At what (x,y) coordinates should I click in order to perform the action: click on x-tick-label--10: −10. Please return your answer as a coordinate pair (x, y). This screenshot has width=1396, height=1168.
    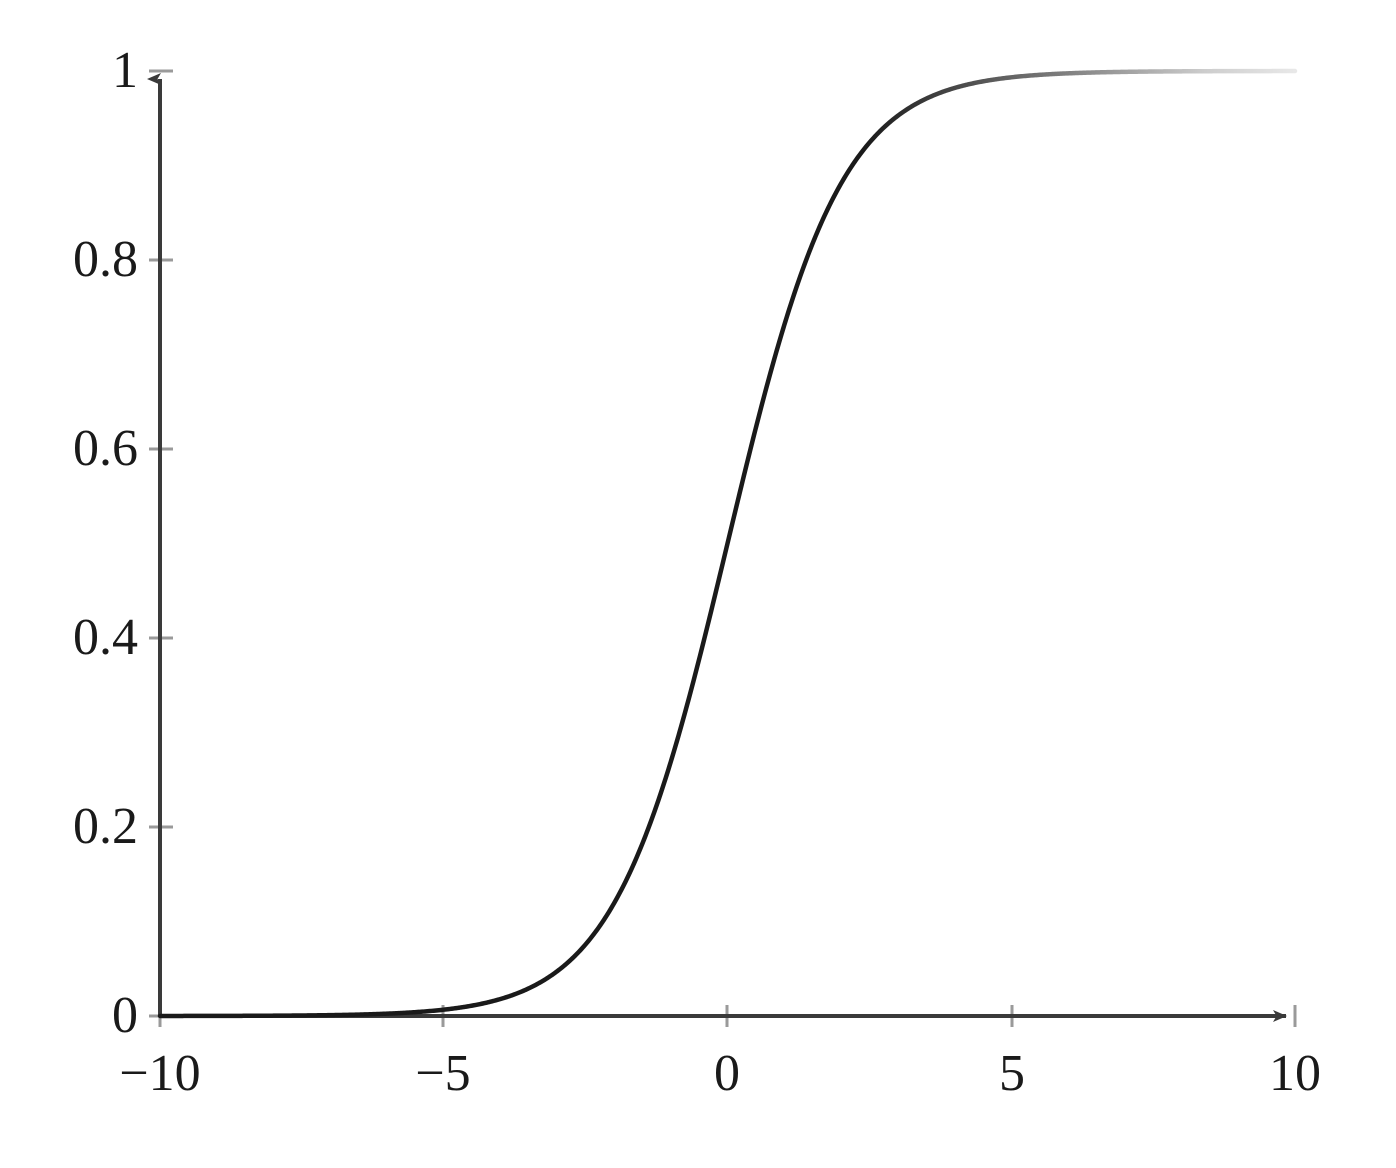
    Looking at the image, I should click on (160, 1073).